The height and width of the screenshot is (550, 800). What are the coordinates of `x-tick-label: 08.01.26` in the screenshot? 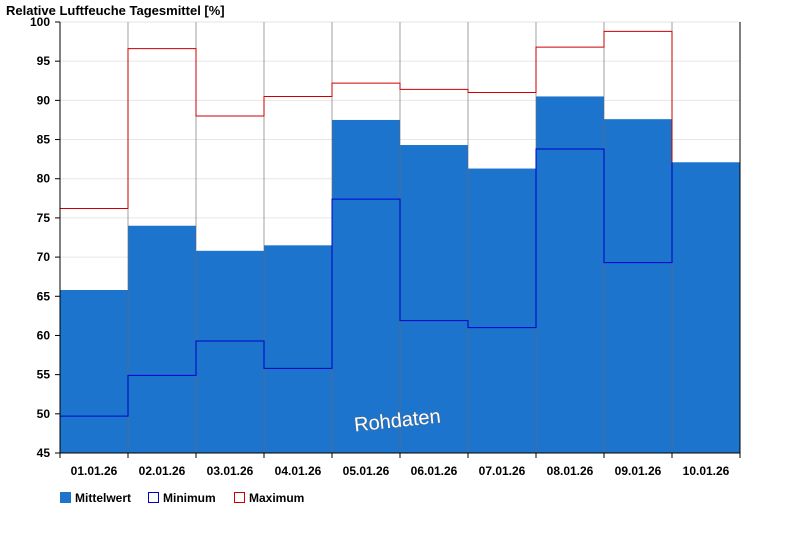 It's located at (570, 471).